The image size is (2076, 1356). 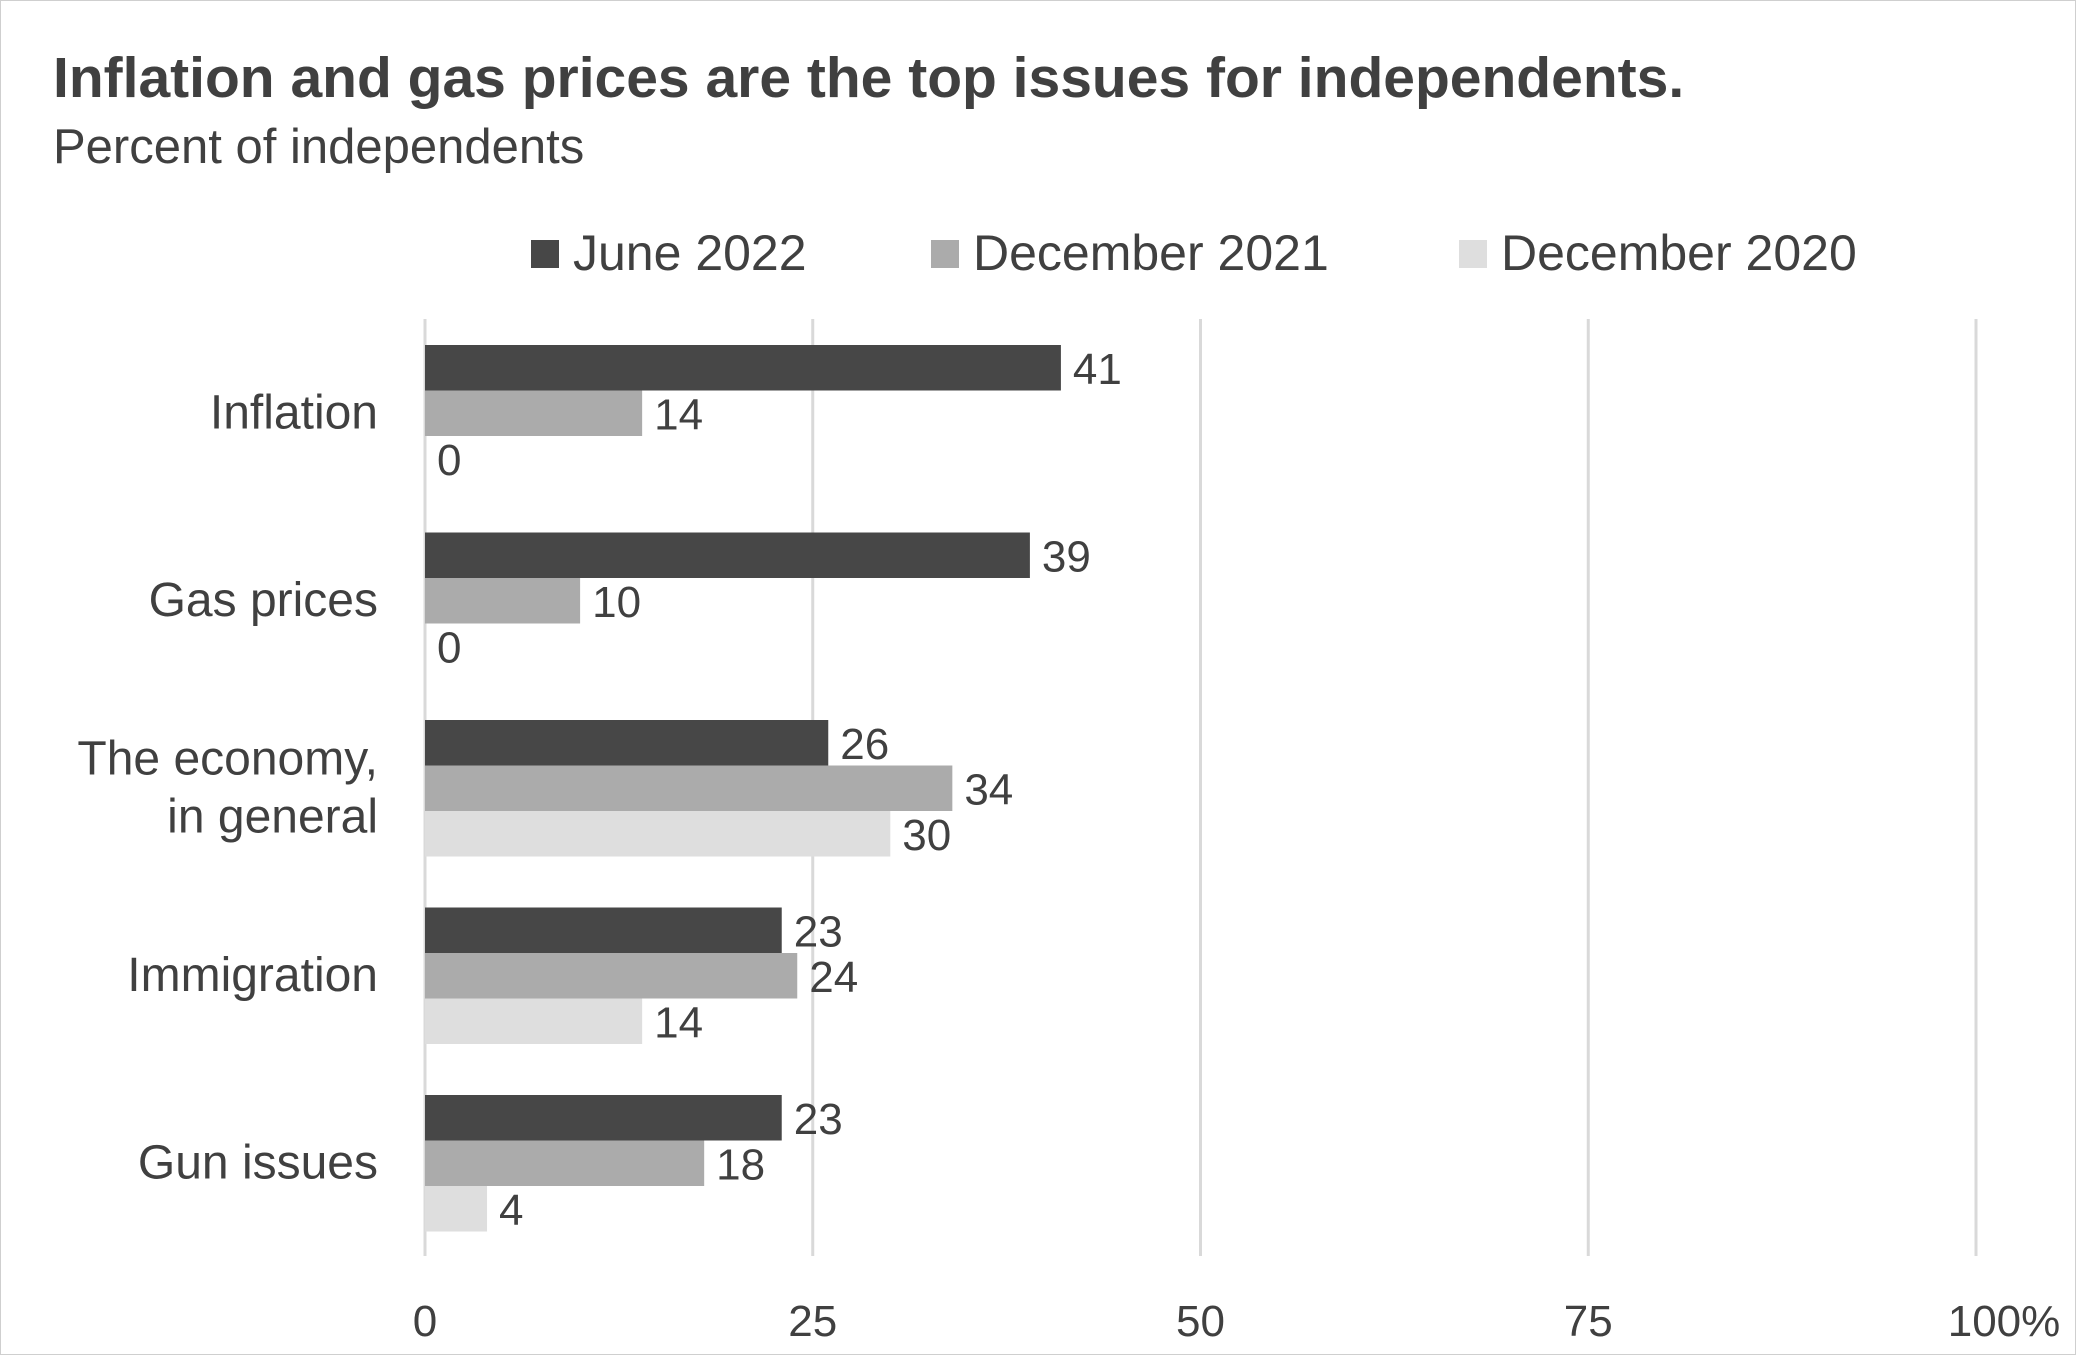 I want to click on legend-label-december-2020: December 2020, so click(x=1679, y=253).